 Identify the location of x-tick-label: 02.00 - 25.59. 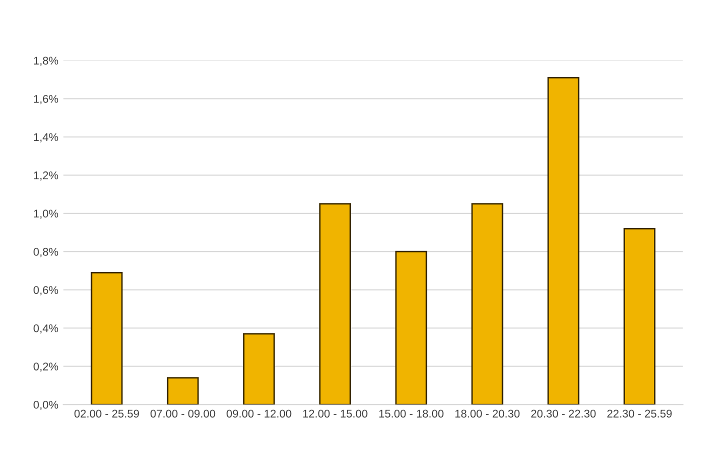
(106, 414).